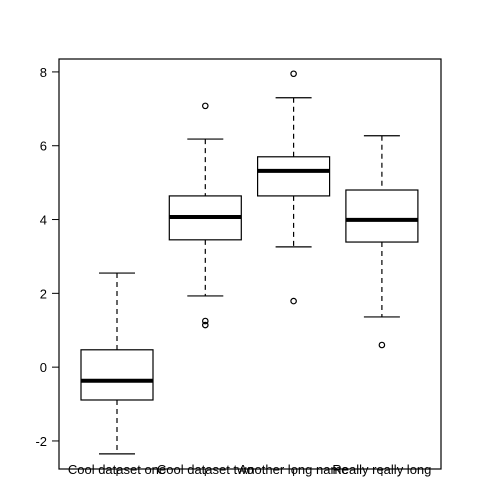 This screenshot has height=500, width=500. I want to click on y-tick-label: -2, so click(41, 441).